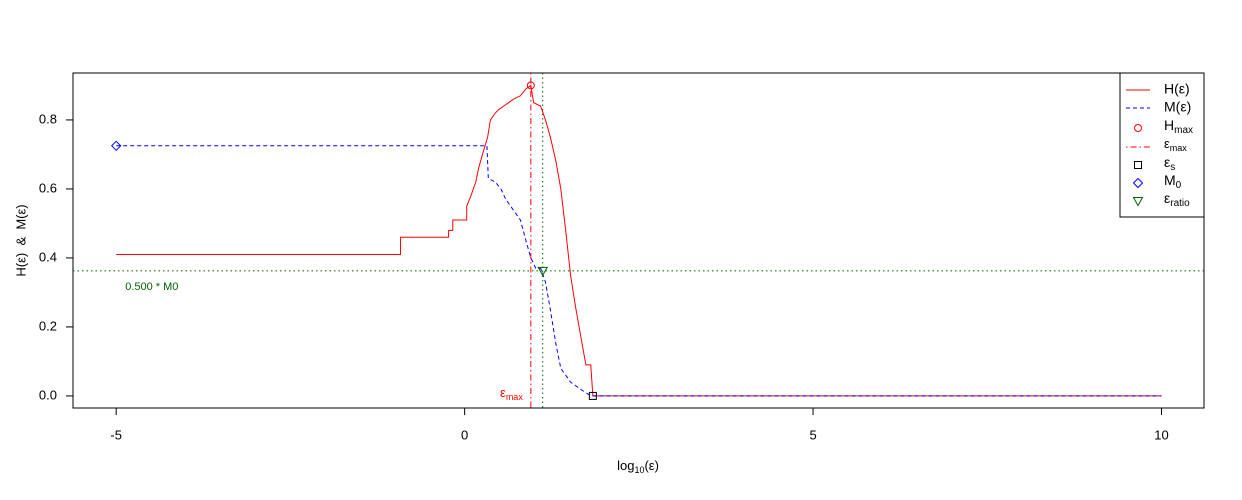 This screenshot has height=500, width=1242. I want to click on legend-label: H(ε), so click(1177, 89).